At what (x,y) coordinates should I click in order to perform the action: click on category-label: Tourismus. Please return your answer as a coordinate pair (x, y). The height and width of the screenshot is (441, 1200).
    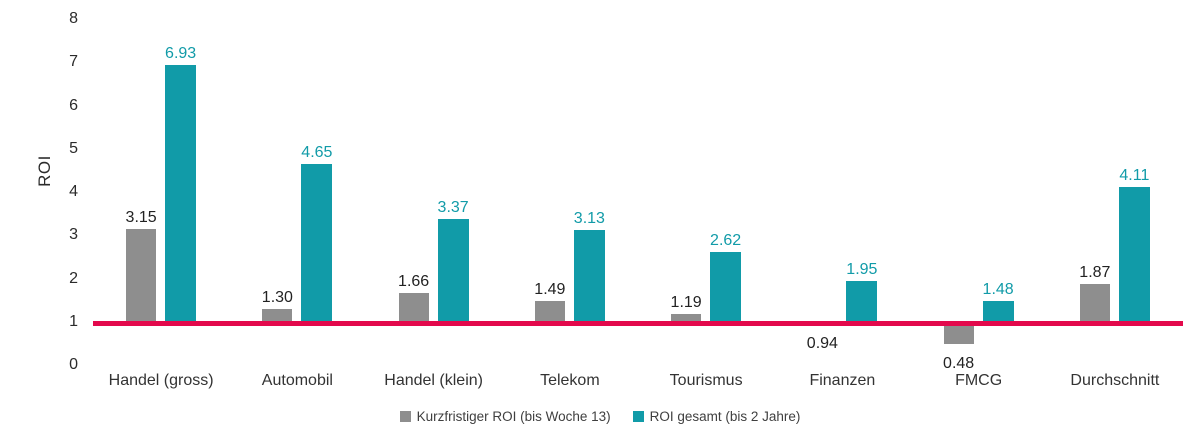
    Looking at the image, I should click on (706, 380).